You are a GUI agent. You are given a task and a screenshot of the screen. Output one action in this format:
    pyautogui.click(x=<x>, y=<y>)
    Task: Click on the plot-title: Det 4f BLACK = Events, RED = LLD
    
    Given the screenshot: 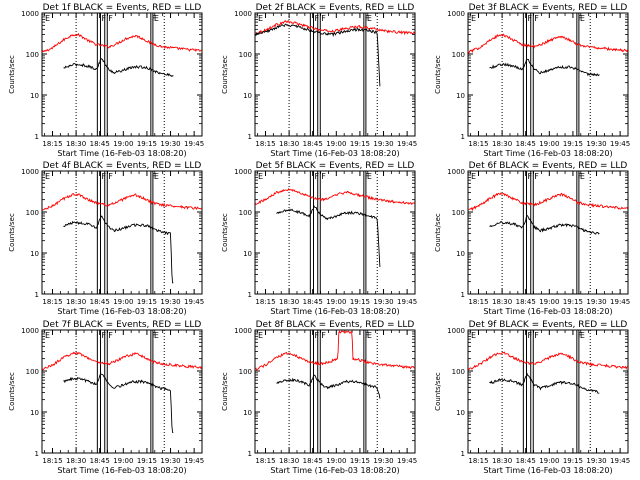 What is the action you would take?
    pyautogui.click(x=122, y=166)
    